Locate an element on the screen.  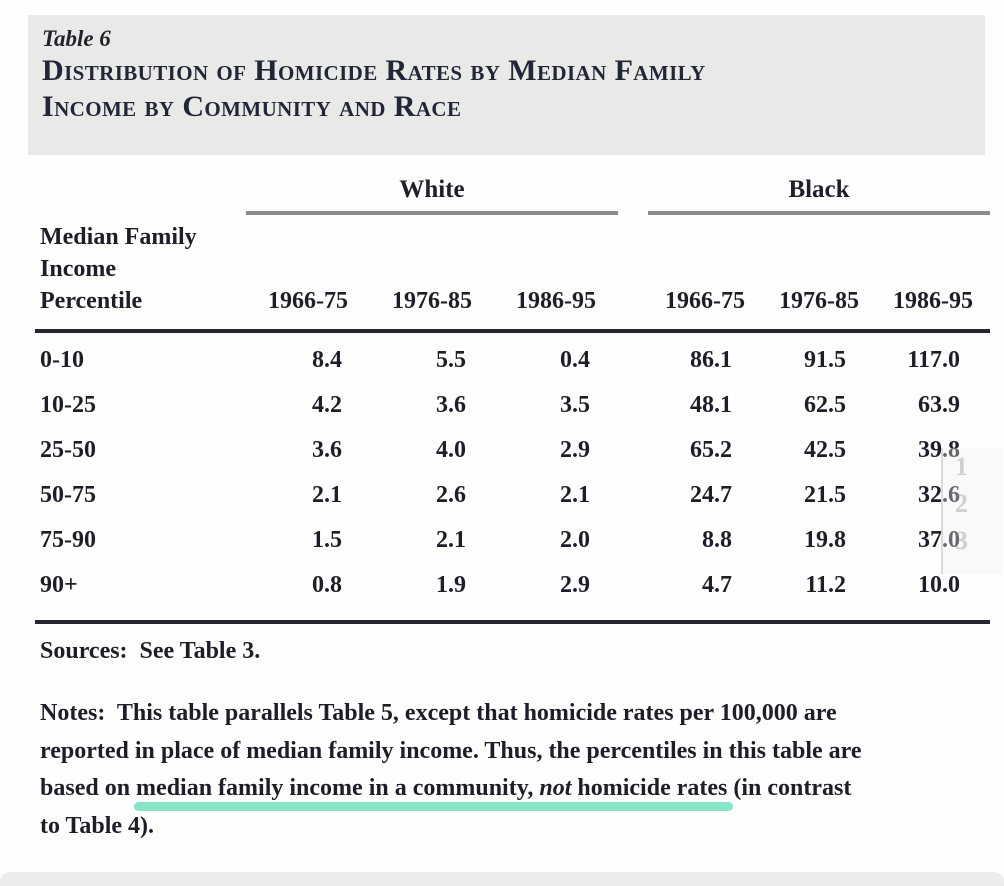
group-header-white: White is located at coordinates (432, 195).